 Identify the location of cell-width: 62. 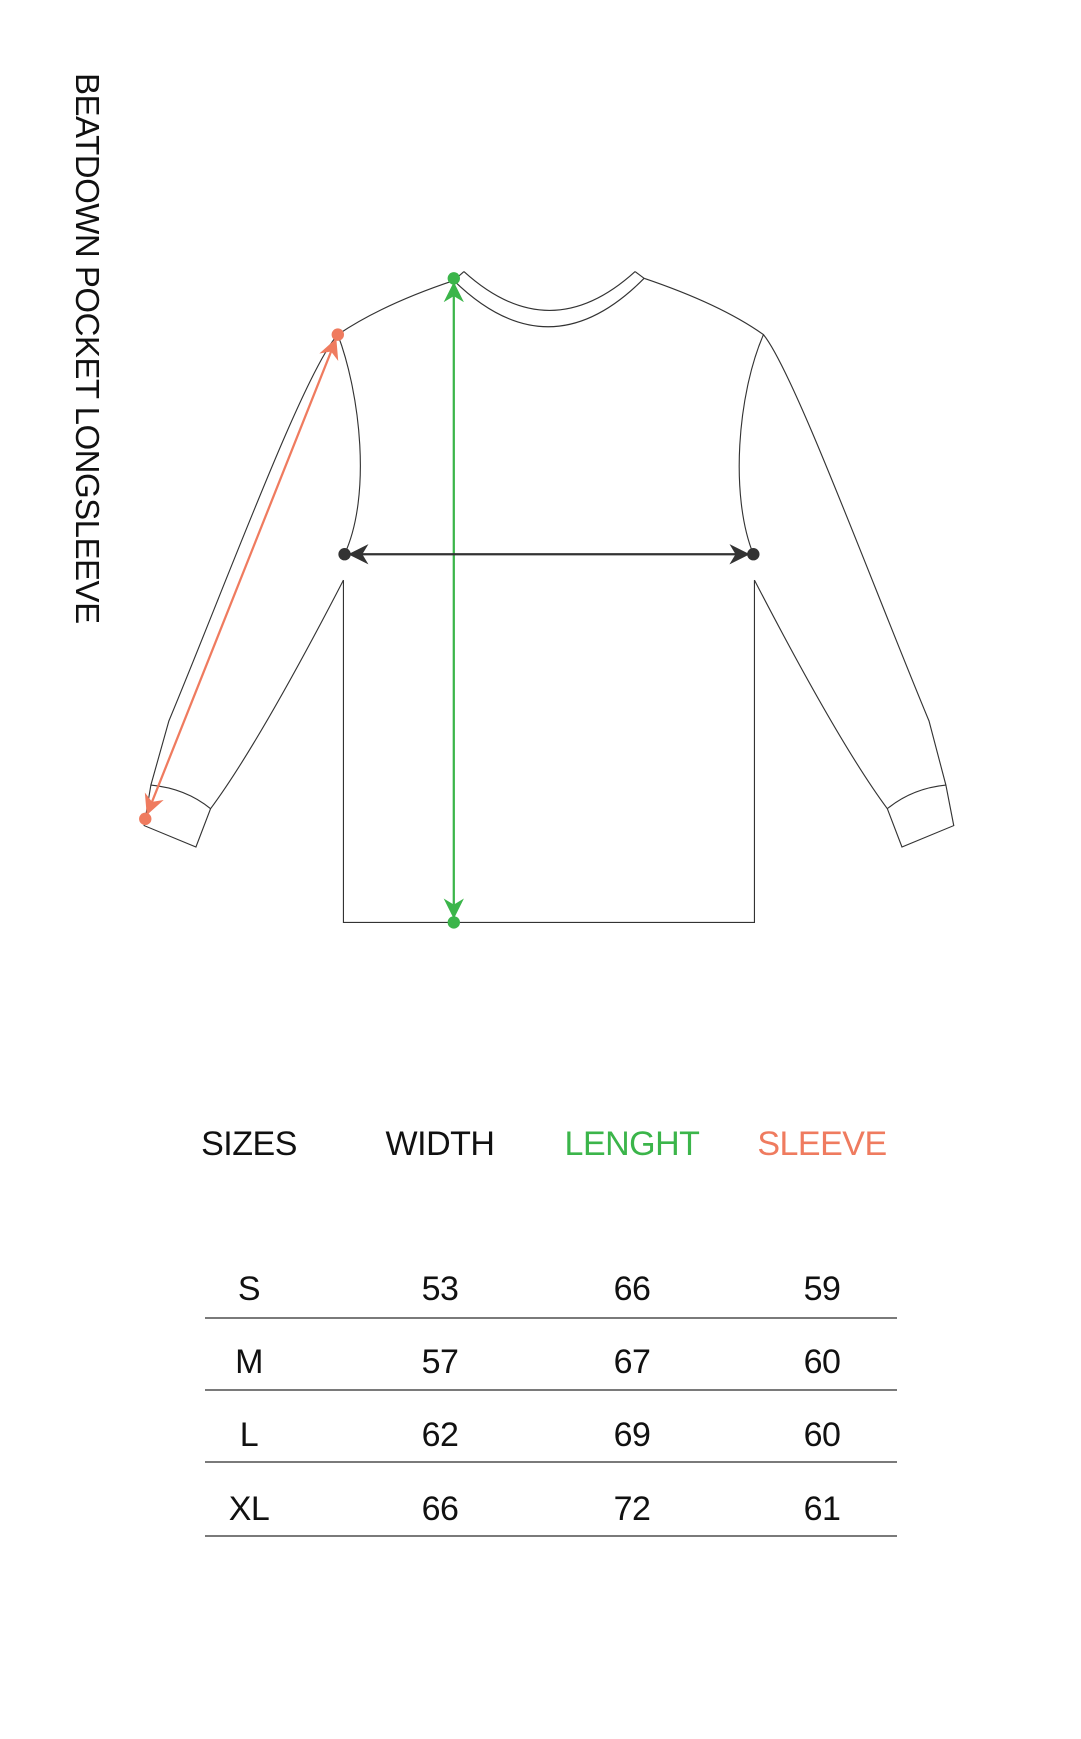
(440, 1435).